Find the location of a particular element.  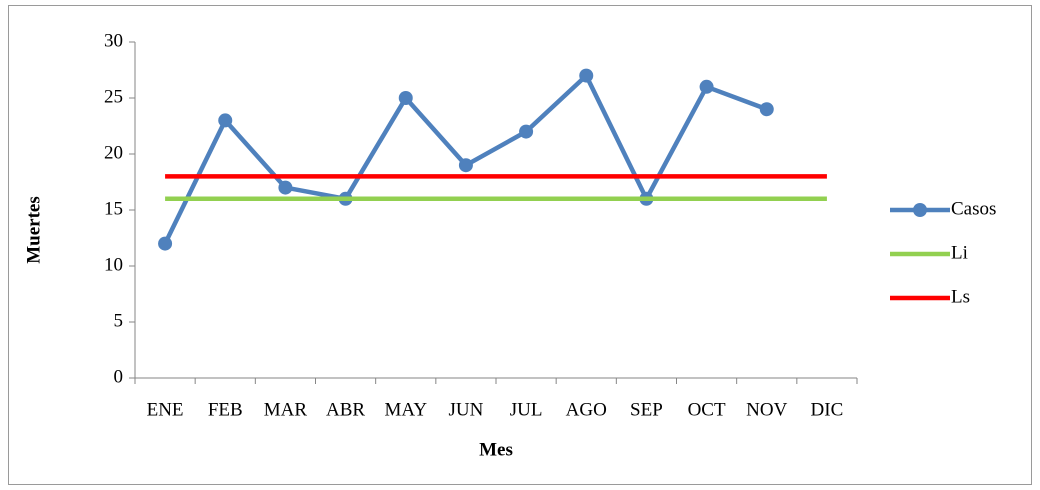

y-tick-label: 25 is located at coordinates (113, 96).